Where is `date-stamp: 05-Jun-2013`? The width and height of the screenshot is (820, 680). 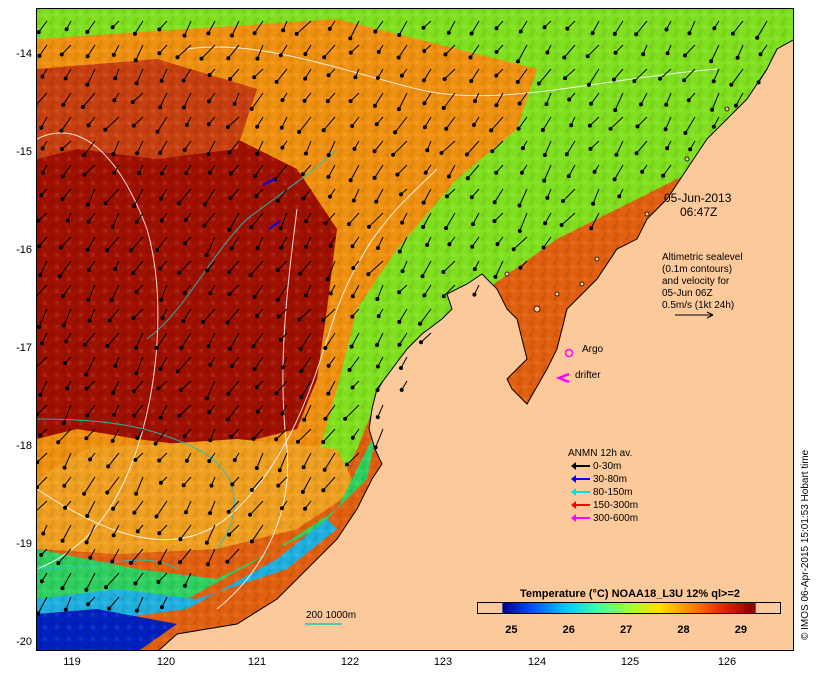 date-stamp: 05-Jun-2013 is located at coordinates (698, 198).